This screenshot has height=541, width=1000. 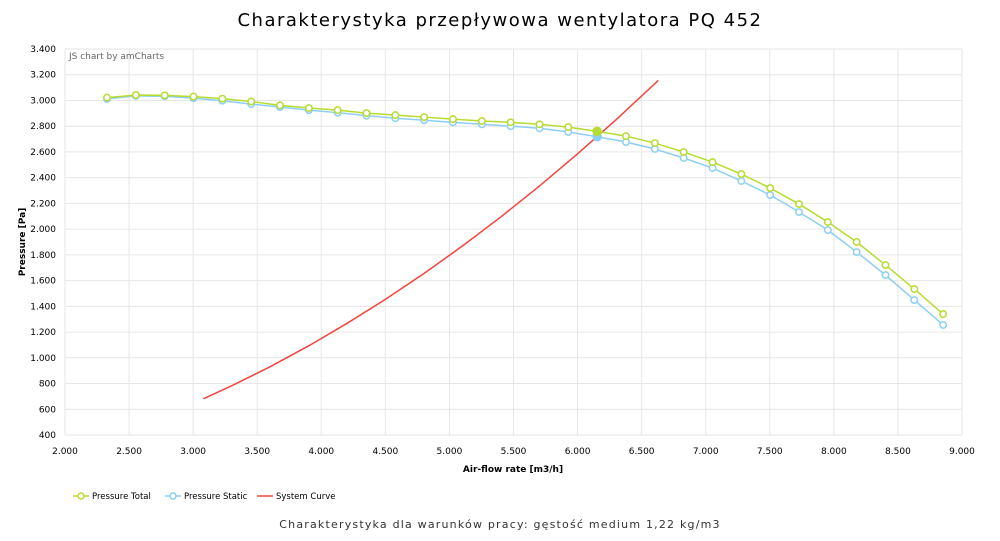 What do you see at coordinates (43, 127) in the screenshot?
I see `y-tick-label: 2.800` at bounding box center [43, 127].